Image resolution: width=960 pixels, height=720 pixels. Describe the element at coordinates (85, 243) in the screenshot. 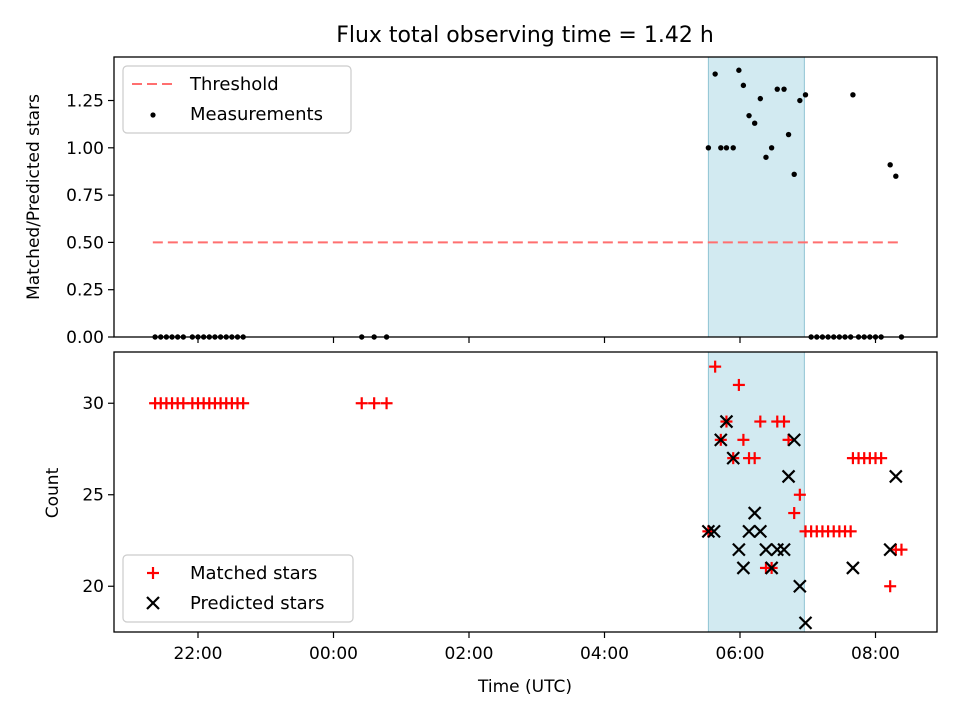

I see `top-ytick-label-2: 0.50` at that location.